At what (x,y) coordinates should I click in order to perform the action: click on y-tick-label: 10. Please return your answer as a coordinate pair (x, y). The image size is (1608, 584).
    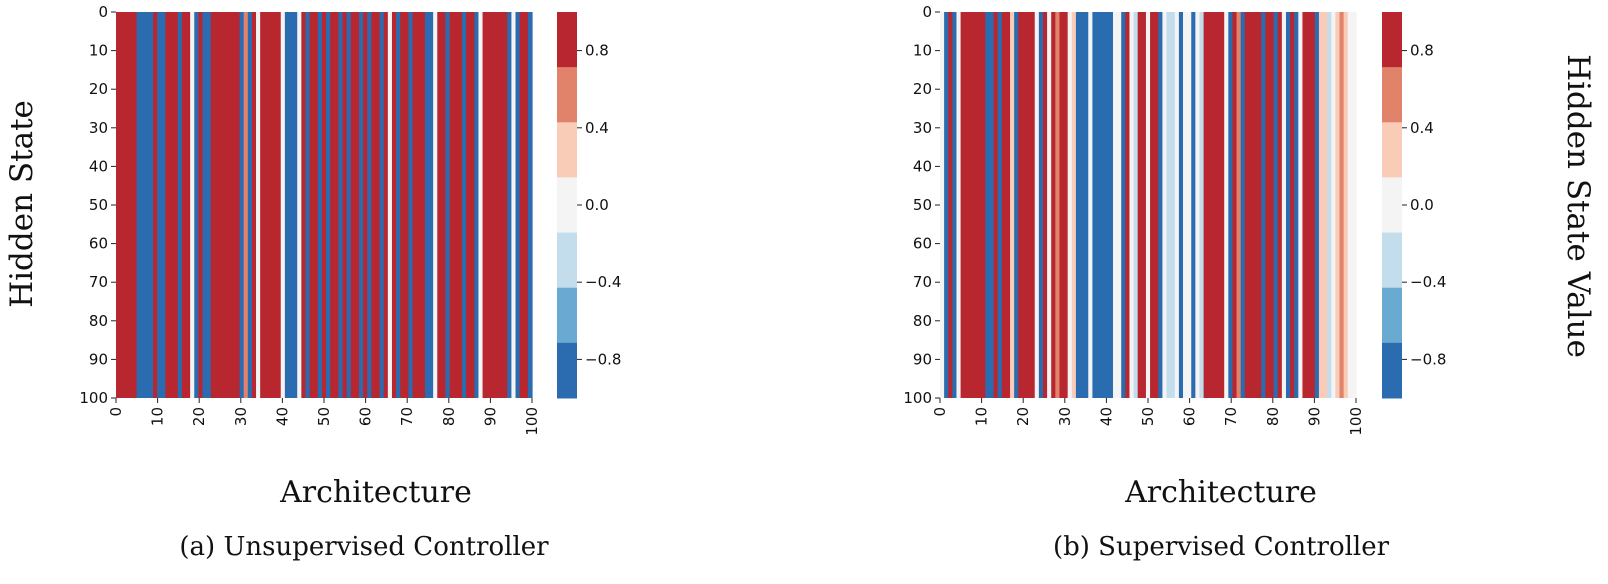
    Looking at the image, I should click on (98, 51).